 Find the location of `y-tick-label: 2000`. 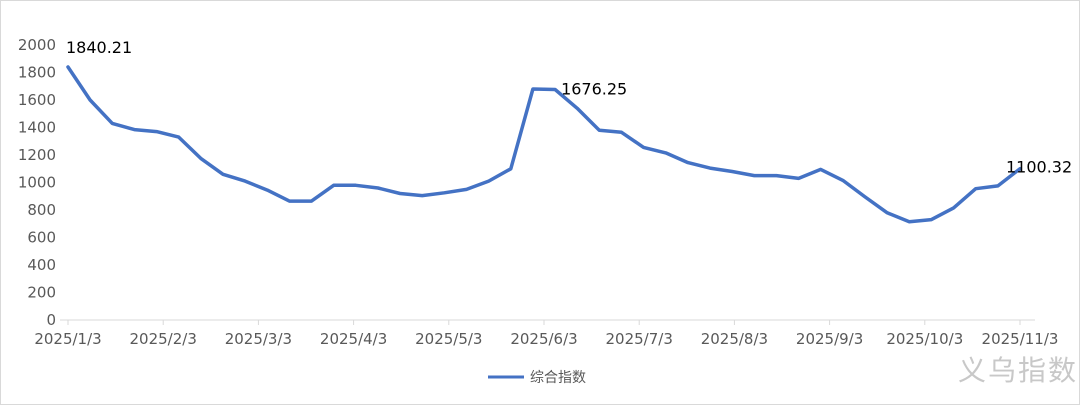

y-tick-label: 2000 is located at coordinates (37, 45).